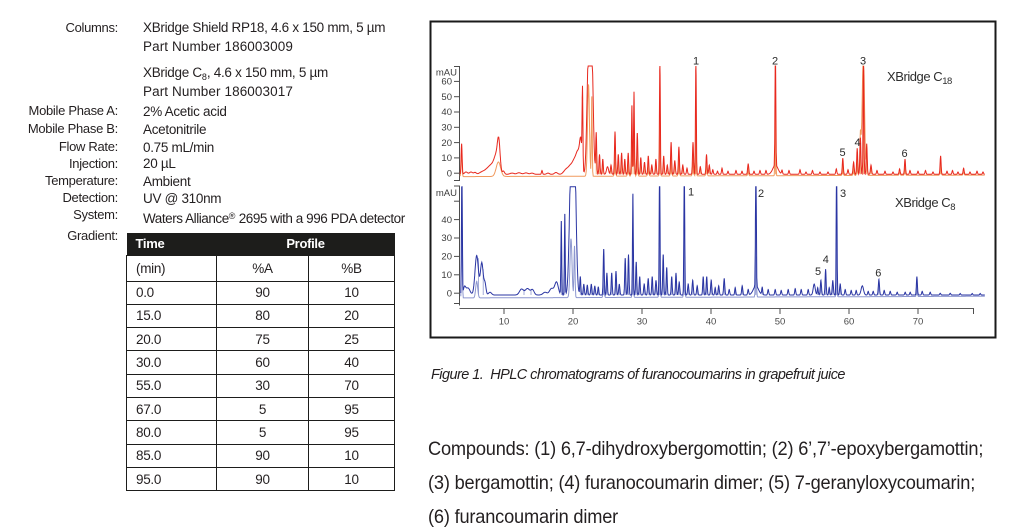  I want to click on svg-text: 70, so click(918, 322).